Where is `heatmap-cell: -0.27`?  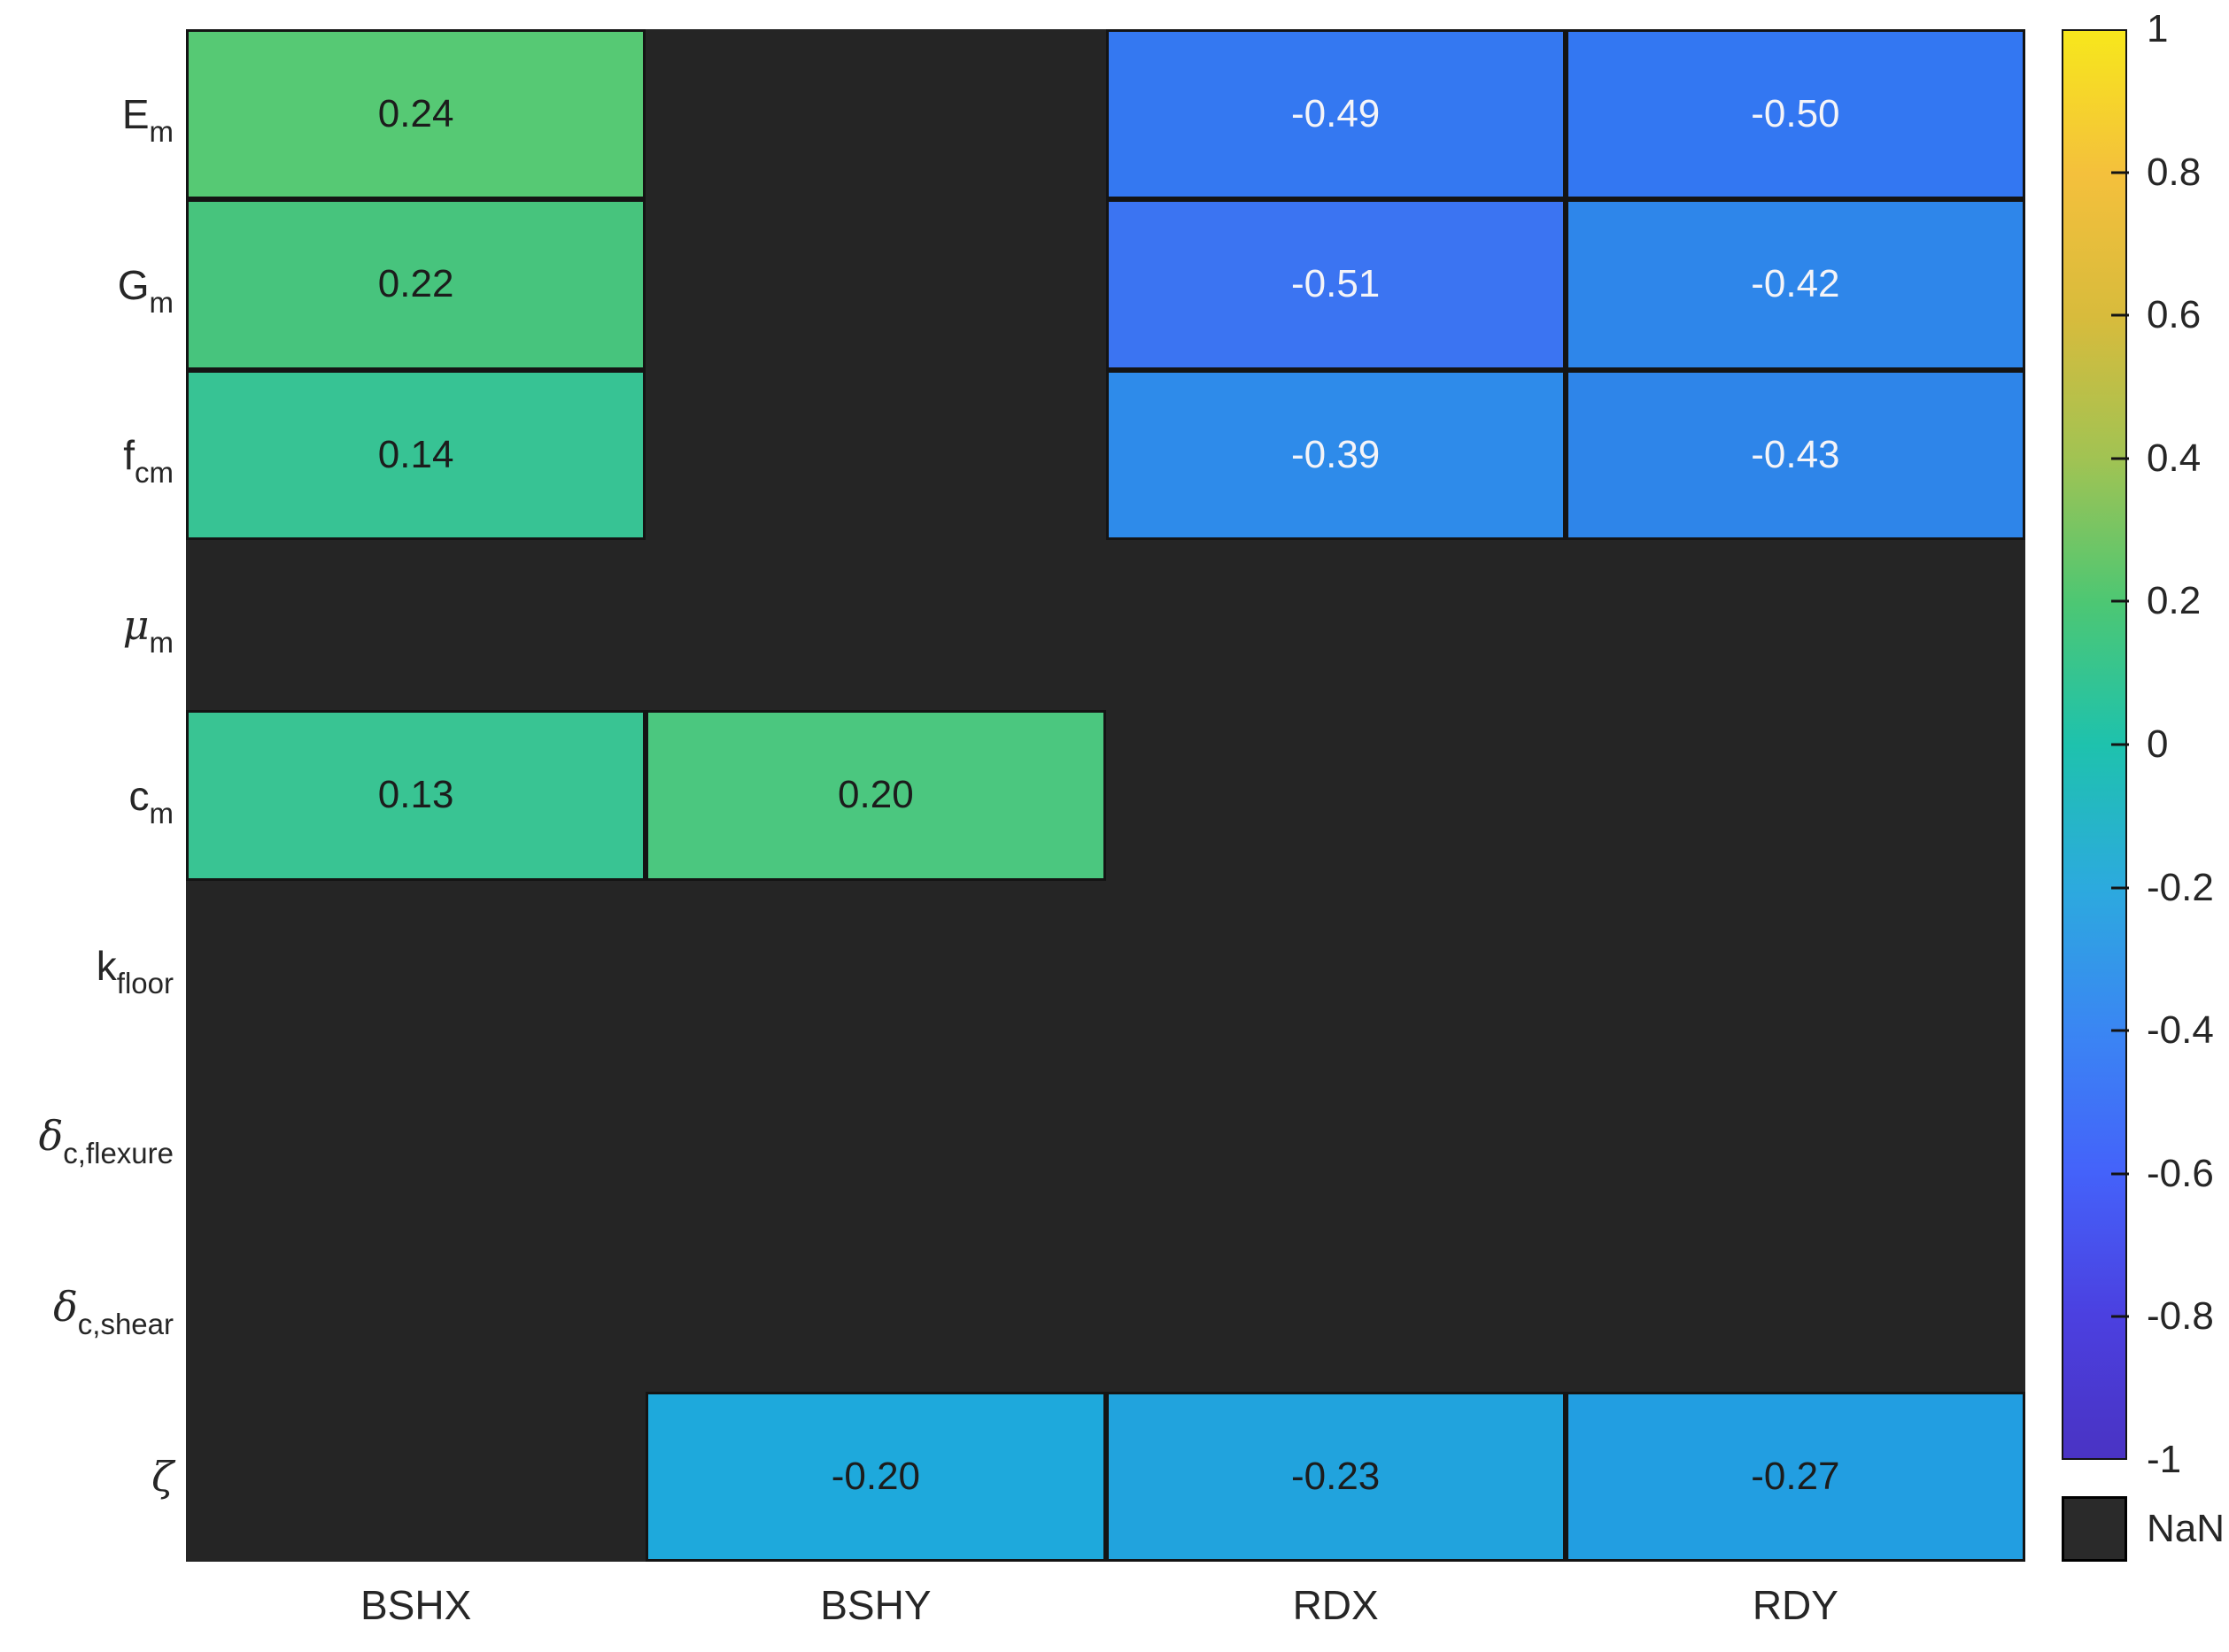
heatmap-cell: -0.27 is located at coordinates (1795, 1476).